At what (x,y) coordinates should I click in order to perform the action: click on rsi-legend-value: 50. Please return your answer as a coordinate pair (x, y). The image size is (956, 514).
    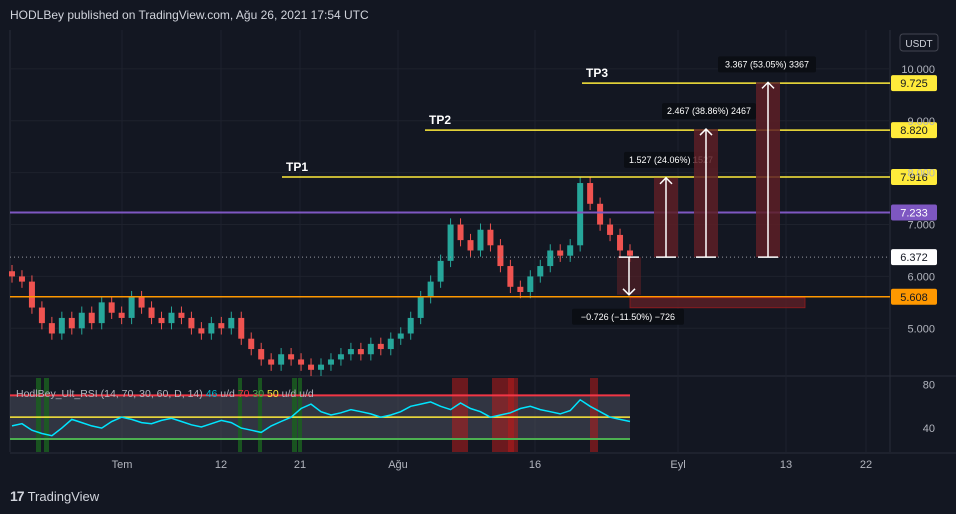
    Looking at the image, I should click on (274, 394).